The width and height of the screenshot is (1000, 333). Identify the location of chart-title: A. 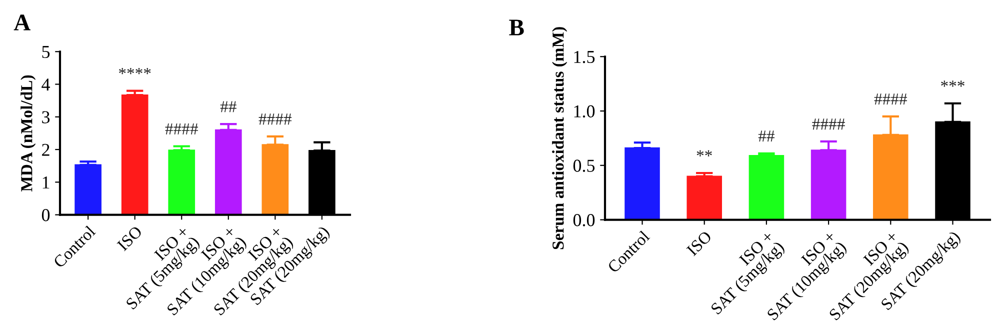
(22, 22).